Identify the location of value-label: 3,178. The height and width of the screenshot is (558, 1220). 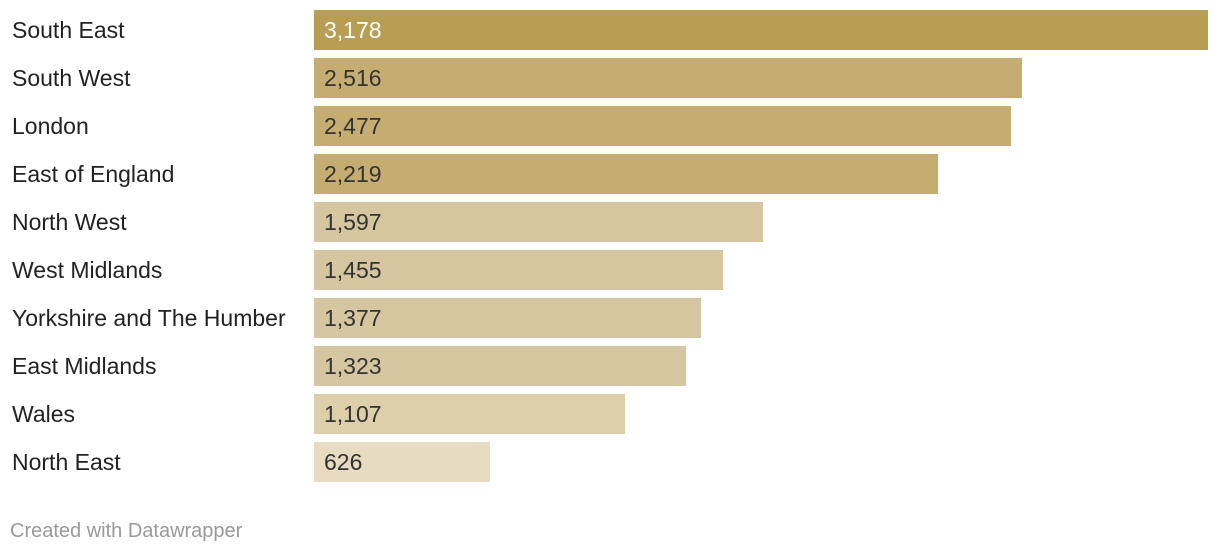
(353, 30).